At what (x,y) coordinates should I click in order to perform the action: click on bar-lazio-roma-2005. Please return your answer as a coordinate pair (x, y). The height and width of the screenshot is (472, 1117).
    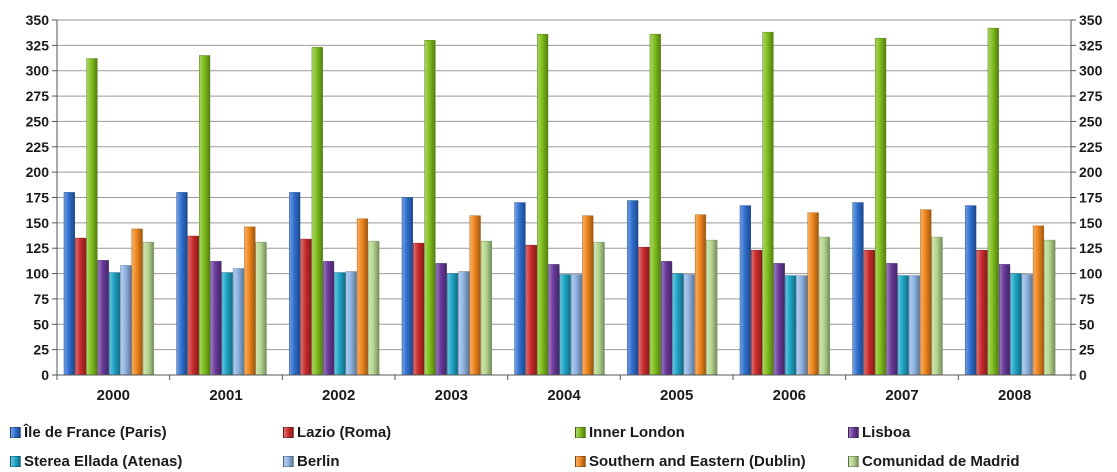
    Looking at the image, I should click on (644, 311).